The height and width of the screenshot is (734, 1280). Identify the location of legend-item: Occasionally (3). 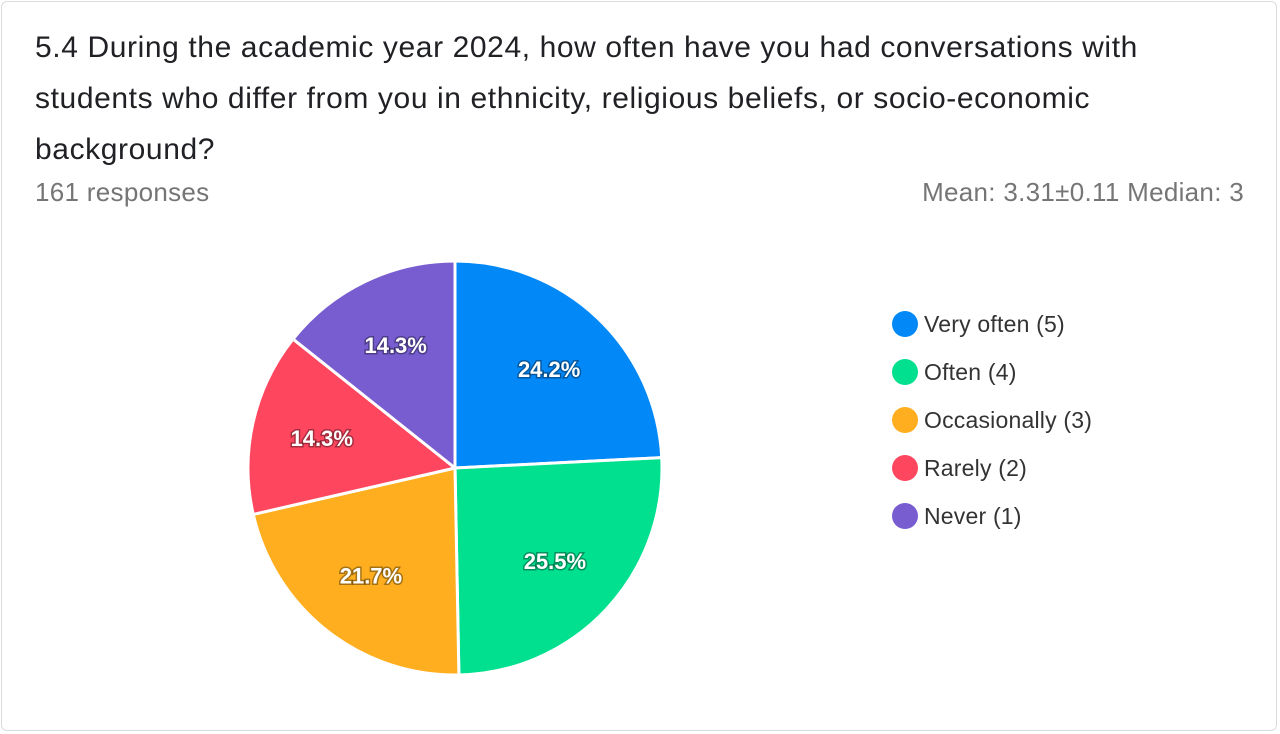
(992, 420).